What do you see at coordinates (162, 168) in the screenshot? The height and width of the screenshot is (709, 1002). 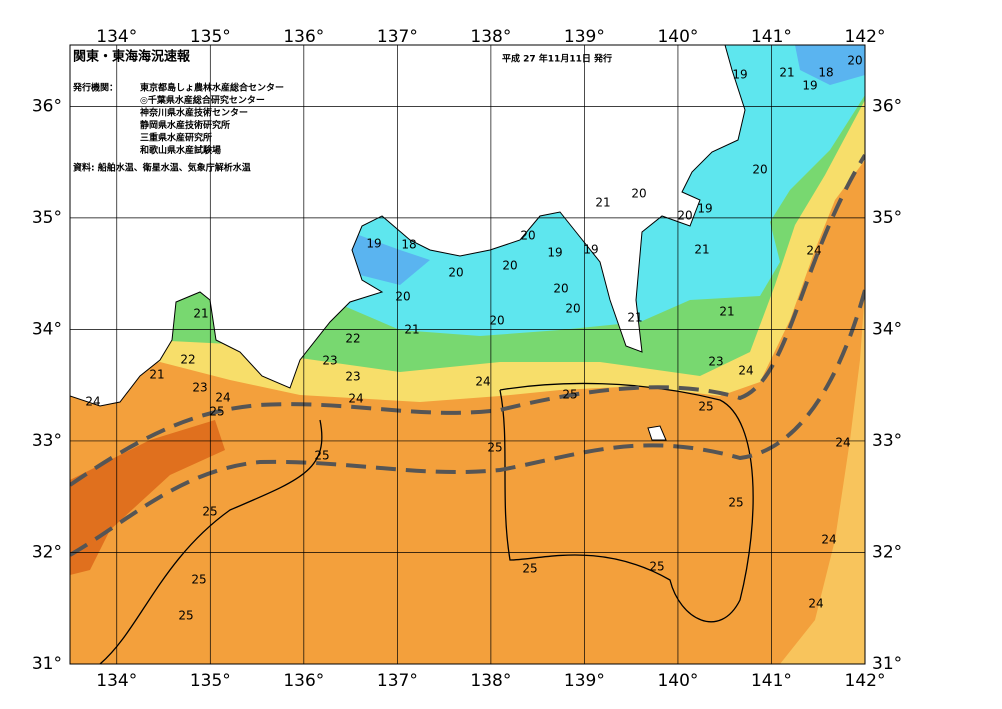 I see `source: 資料: 船舶水温、衛星水温、気象庁解析水温` at bounding box center [162, 168].